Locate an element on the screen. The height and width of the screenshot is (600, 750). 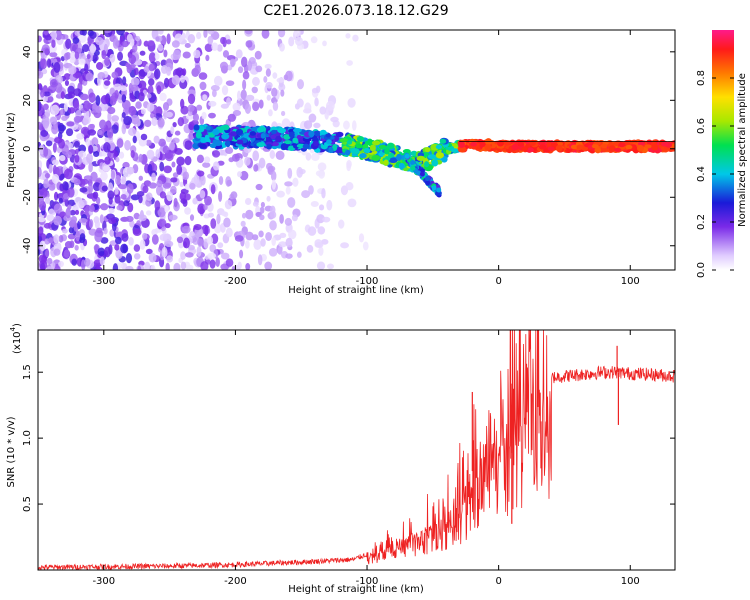
colorbar-tick-label: 0.4 is located at coordinates (701, 174).